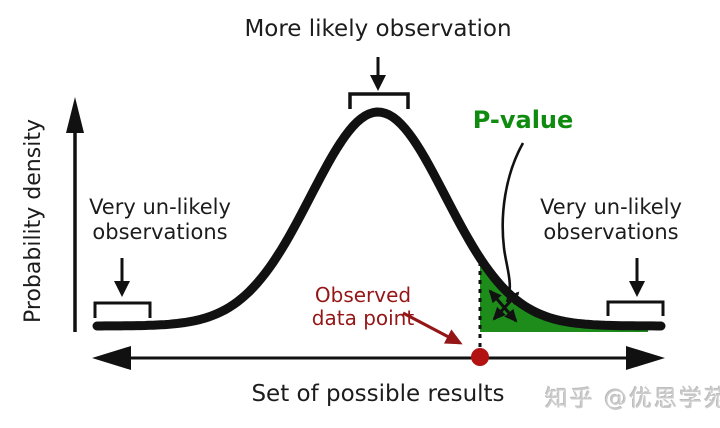 This screenshot has width=720, height=428. I want to click on p-value-pointer-line, so click(513, 222).